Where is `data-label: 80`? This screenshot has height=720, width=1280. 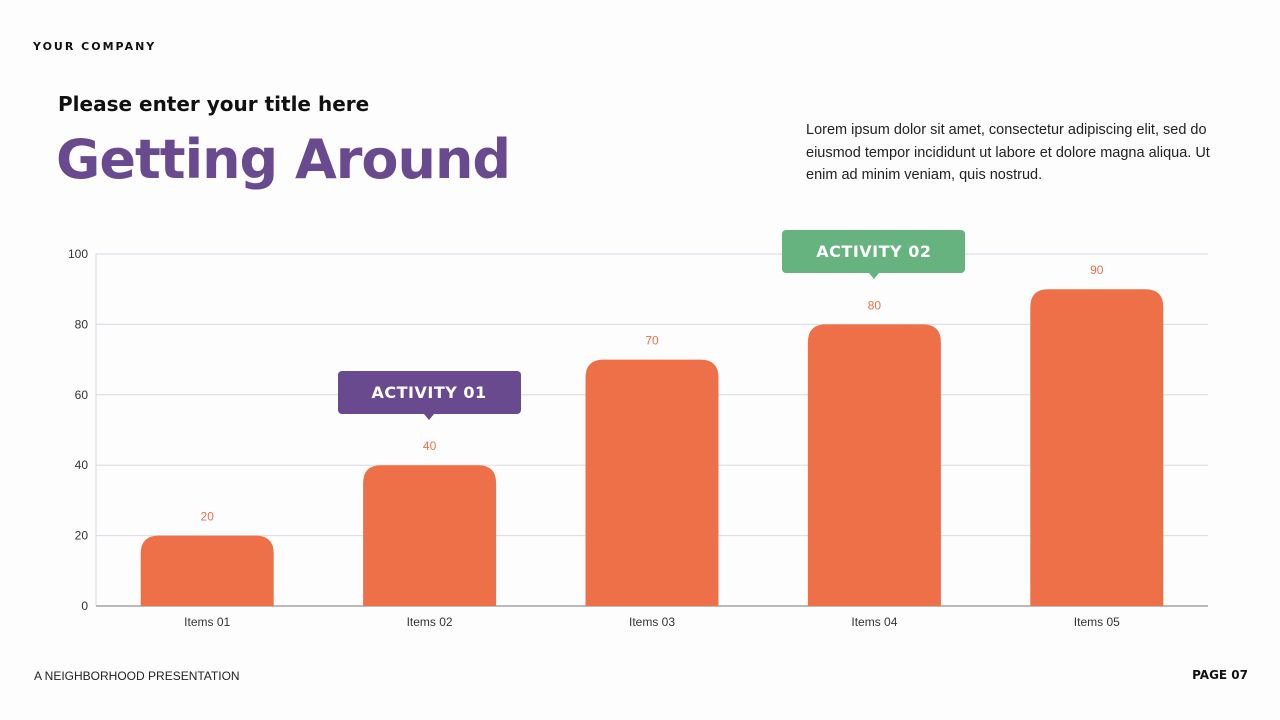 data-label: 80 is located at coordinates (875, 305).